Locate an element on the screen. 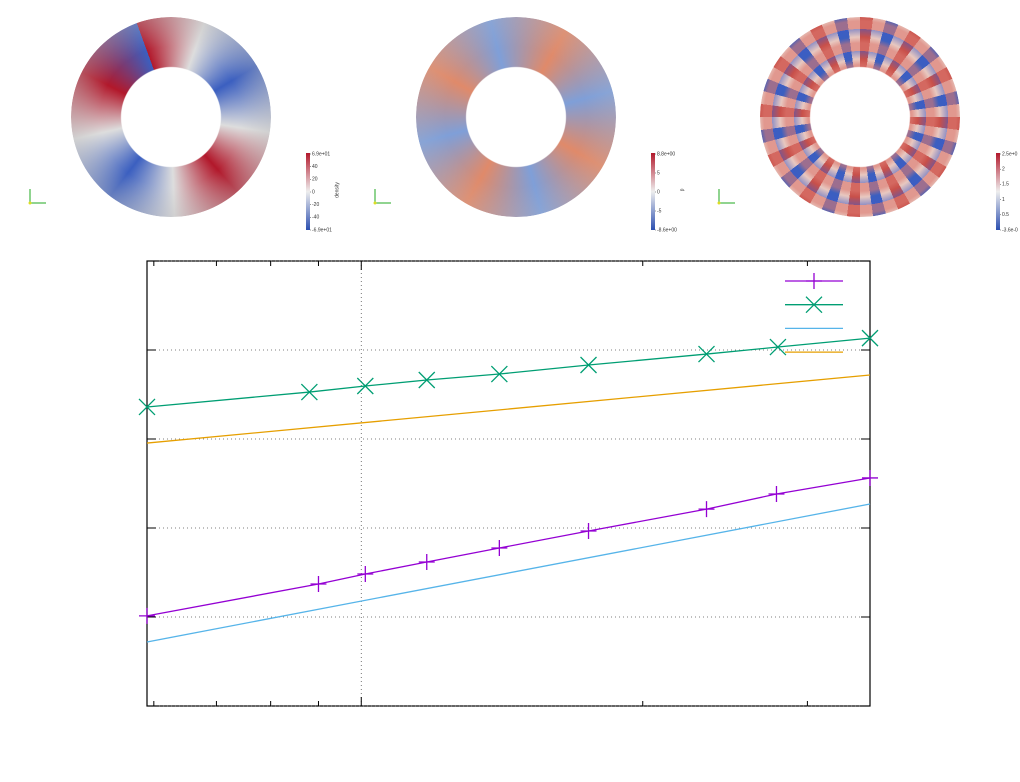 Image resolution: width=1020 pixels, height=782 pixels. annulus-field is located at coordinates (860, 117).